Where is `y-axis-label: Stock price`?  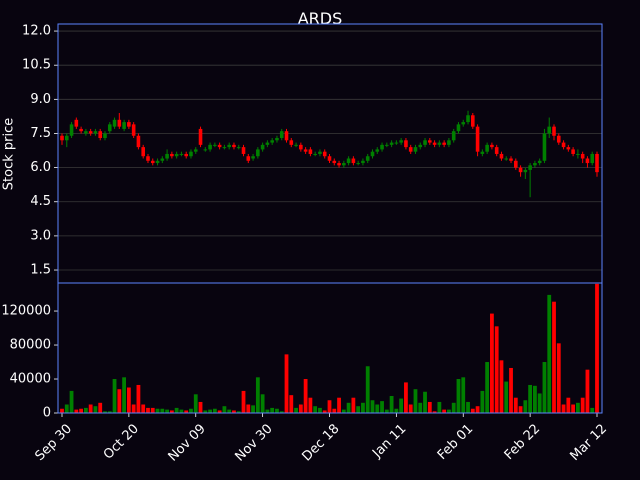
y-axis-label: Stock price is located at coordinates (9, 154).